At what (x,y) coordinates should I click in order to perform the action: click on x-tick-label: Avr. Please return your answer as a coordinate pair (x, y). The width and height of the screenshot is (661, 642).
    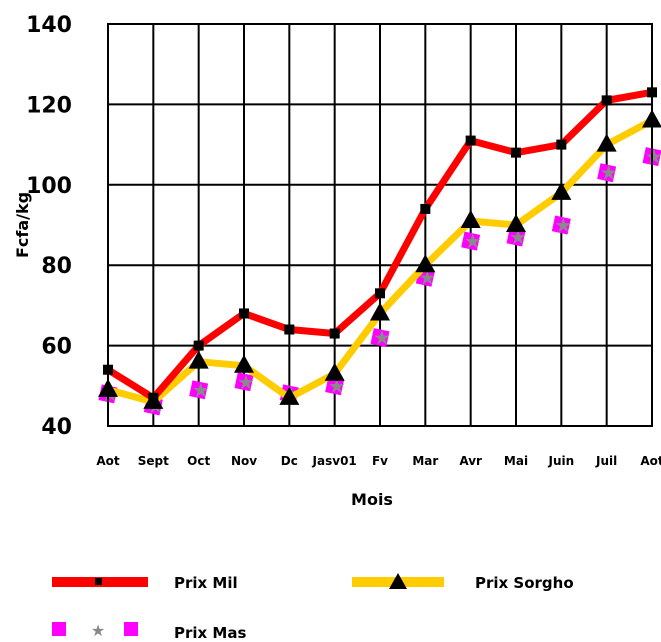
    Looking at the image, I should click on (470, 461).